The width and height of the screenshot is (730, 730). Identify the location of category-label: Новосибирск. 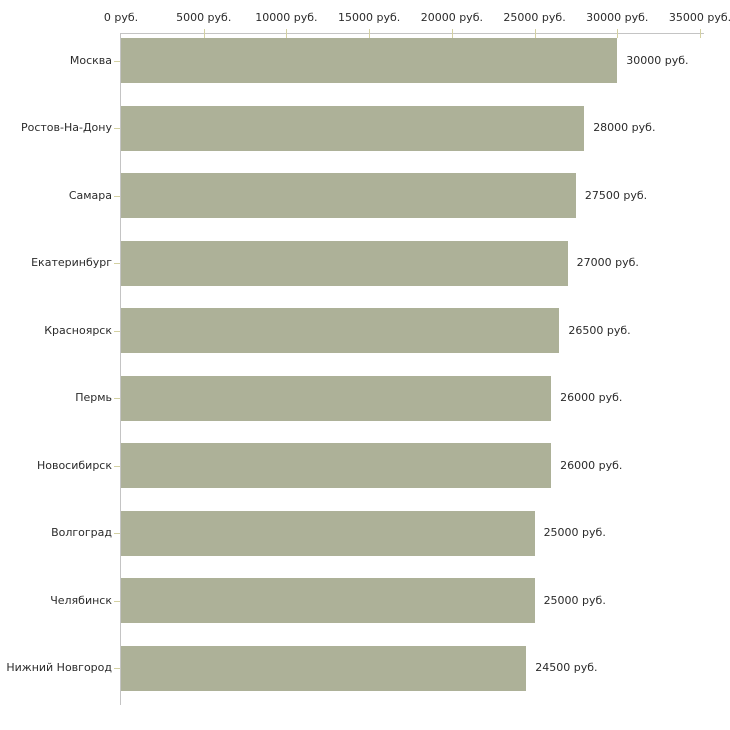
(74, 465).